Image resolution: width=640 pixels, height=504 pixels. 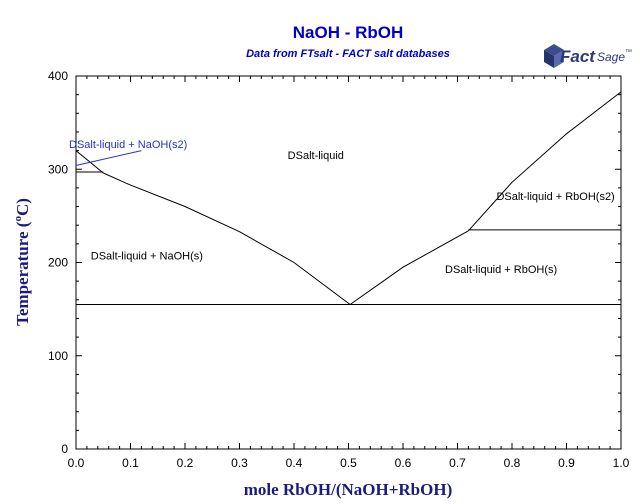 I want to click on chart-title: NaOH - RbOH, so click(x=348, y=32).